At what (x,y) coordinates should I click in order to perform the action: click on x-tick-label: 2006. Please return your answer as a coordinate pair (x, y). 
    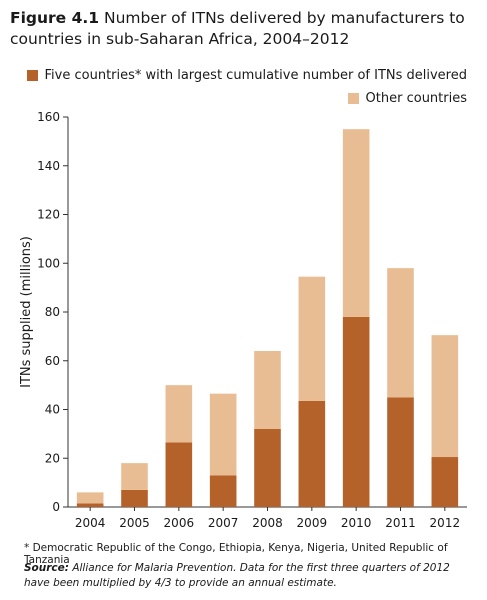
    Looking at the image, I should click on (179, 523).